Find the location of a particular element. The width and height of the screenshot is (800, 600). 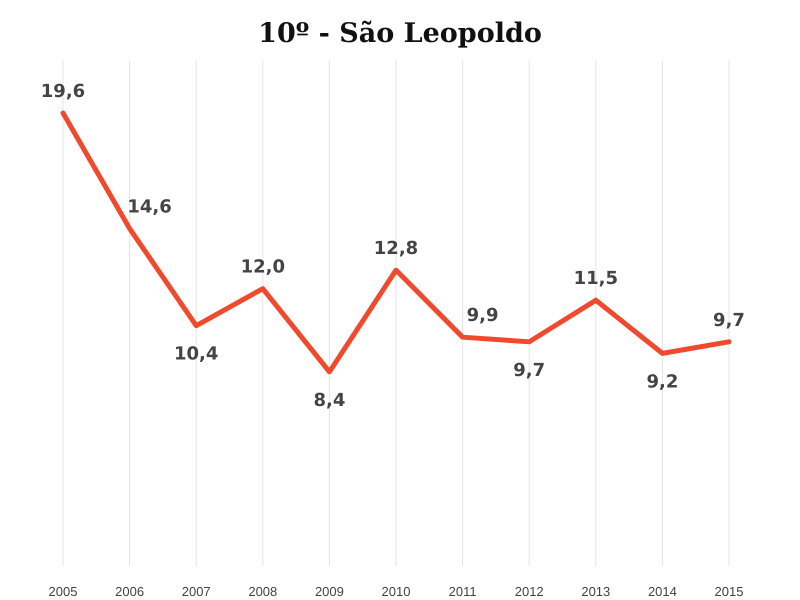

data-label: 12,8 is located at coordinates (396, 249).